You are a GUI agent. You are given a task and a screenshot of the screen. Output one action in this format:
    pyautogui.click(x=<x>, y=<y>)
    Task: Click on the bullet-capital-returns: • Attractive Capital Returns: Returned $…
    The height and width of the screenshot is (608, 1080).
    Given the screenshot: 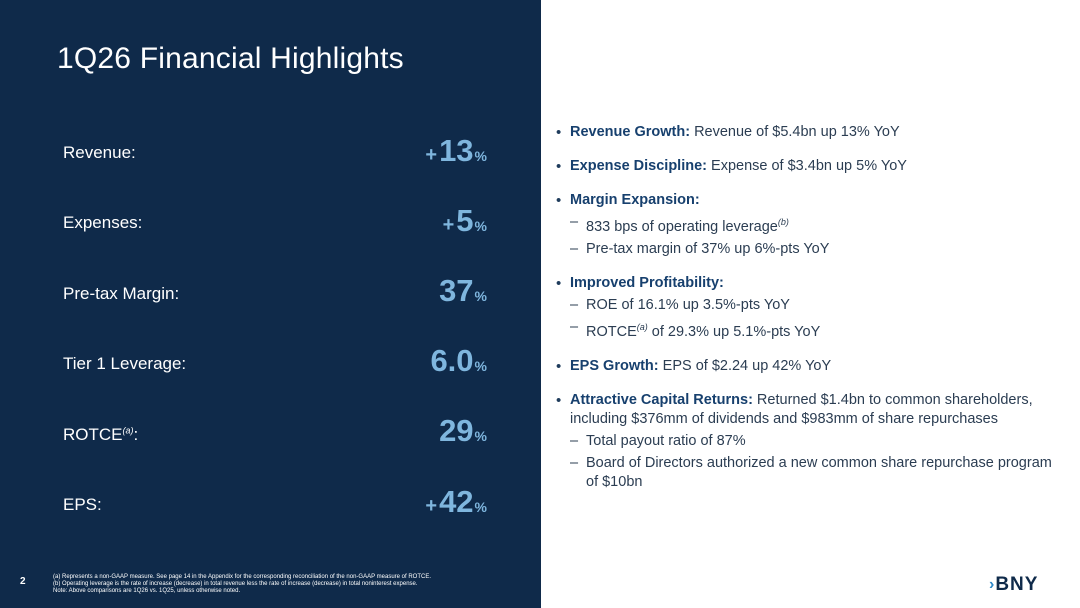 What is the action you would take?
    pyautogui.click(x=805, y=441)
    